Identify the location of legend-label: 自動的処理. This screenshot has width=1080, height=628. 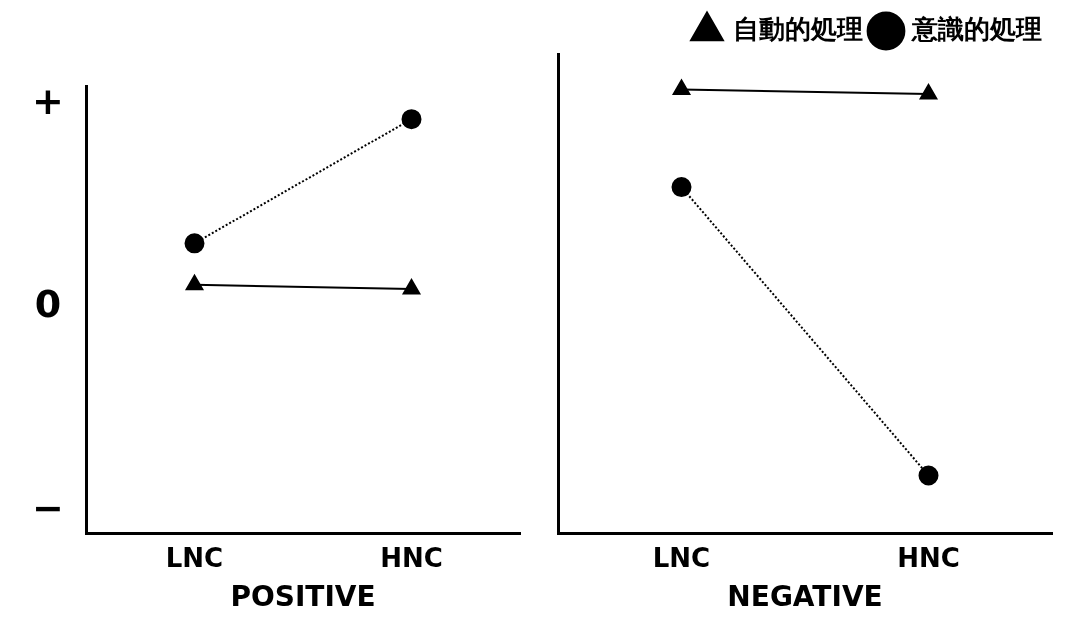
(798, 28).